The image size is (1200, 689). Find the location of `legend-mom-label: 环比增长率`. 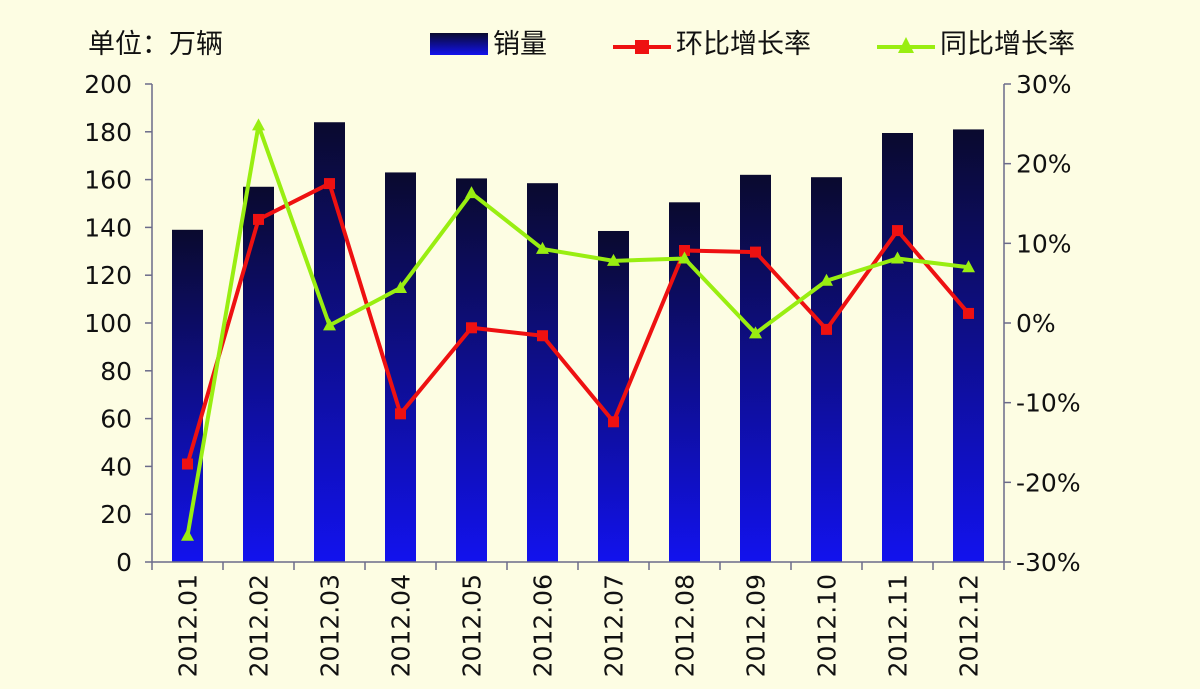

legend-mom-label: 环比增长率 is located at coordinates (743, 44).